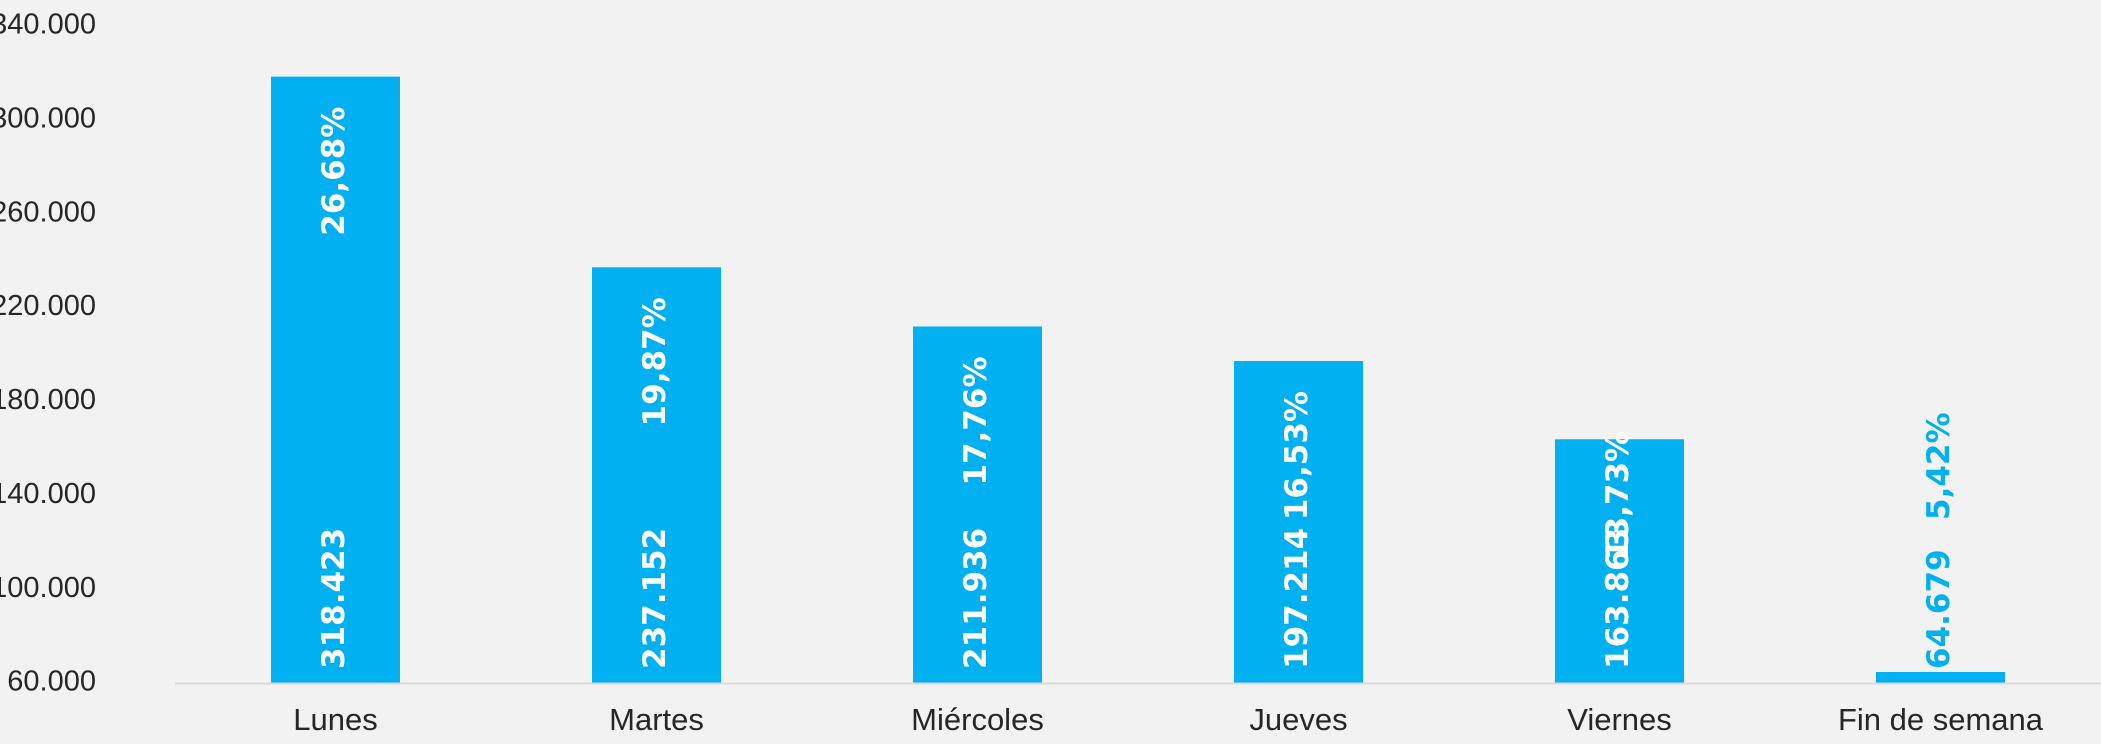 Image resolution: width=2101 pixels, height=744 pixels. I want to click on y-tick-label: 220.000, so click(48, 306).